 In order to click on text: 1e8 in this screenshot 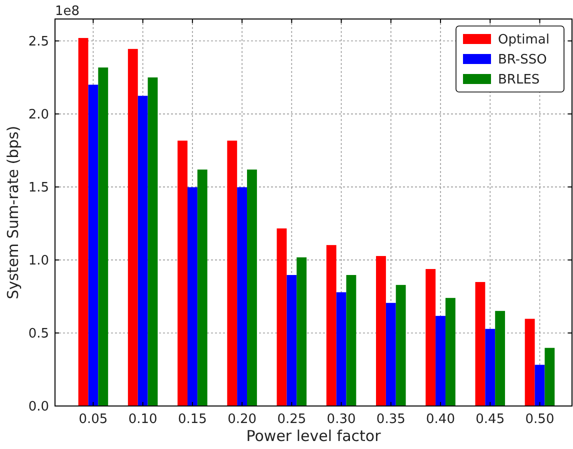, I will do `click(67, 11)`.